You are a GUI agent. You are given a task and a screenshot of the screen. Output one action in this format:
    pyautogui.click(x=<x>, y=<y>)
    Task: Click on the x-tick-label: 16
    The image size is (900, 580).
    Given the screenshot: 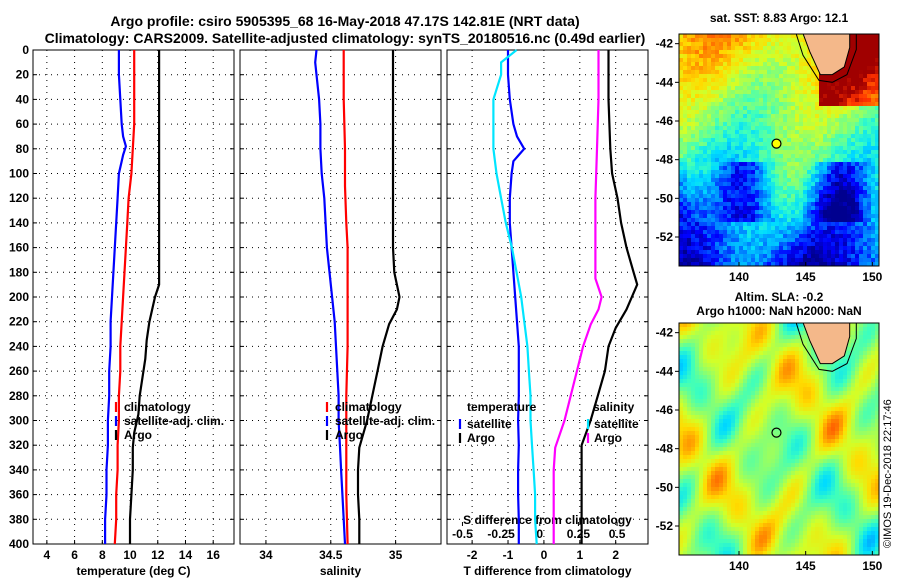 What is the action you would take?
    pyautogui.click(x=214, y=555)
    